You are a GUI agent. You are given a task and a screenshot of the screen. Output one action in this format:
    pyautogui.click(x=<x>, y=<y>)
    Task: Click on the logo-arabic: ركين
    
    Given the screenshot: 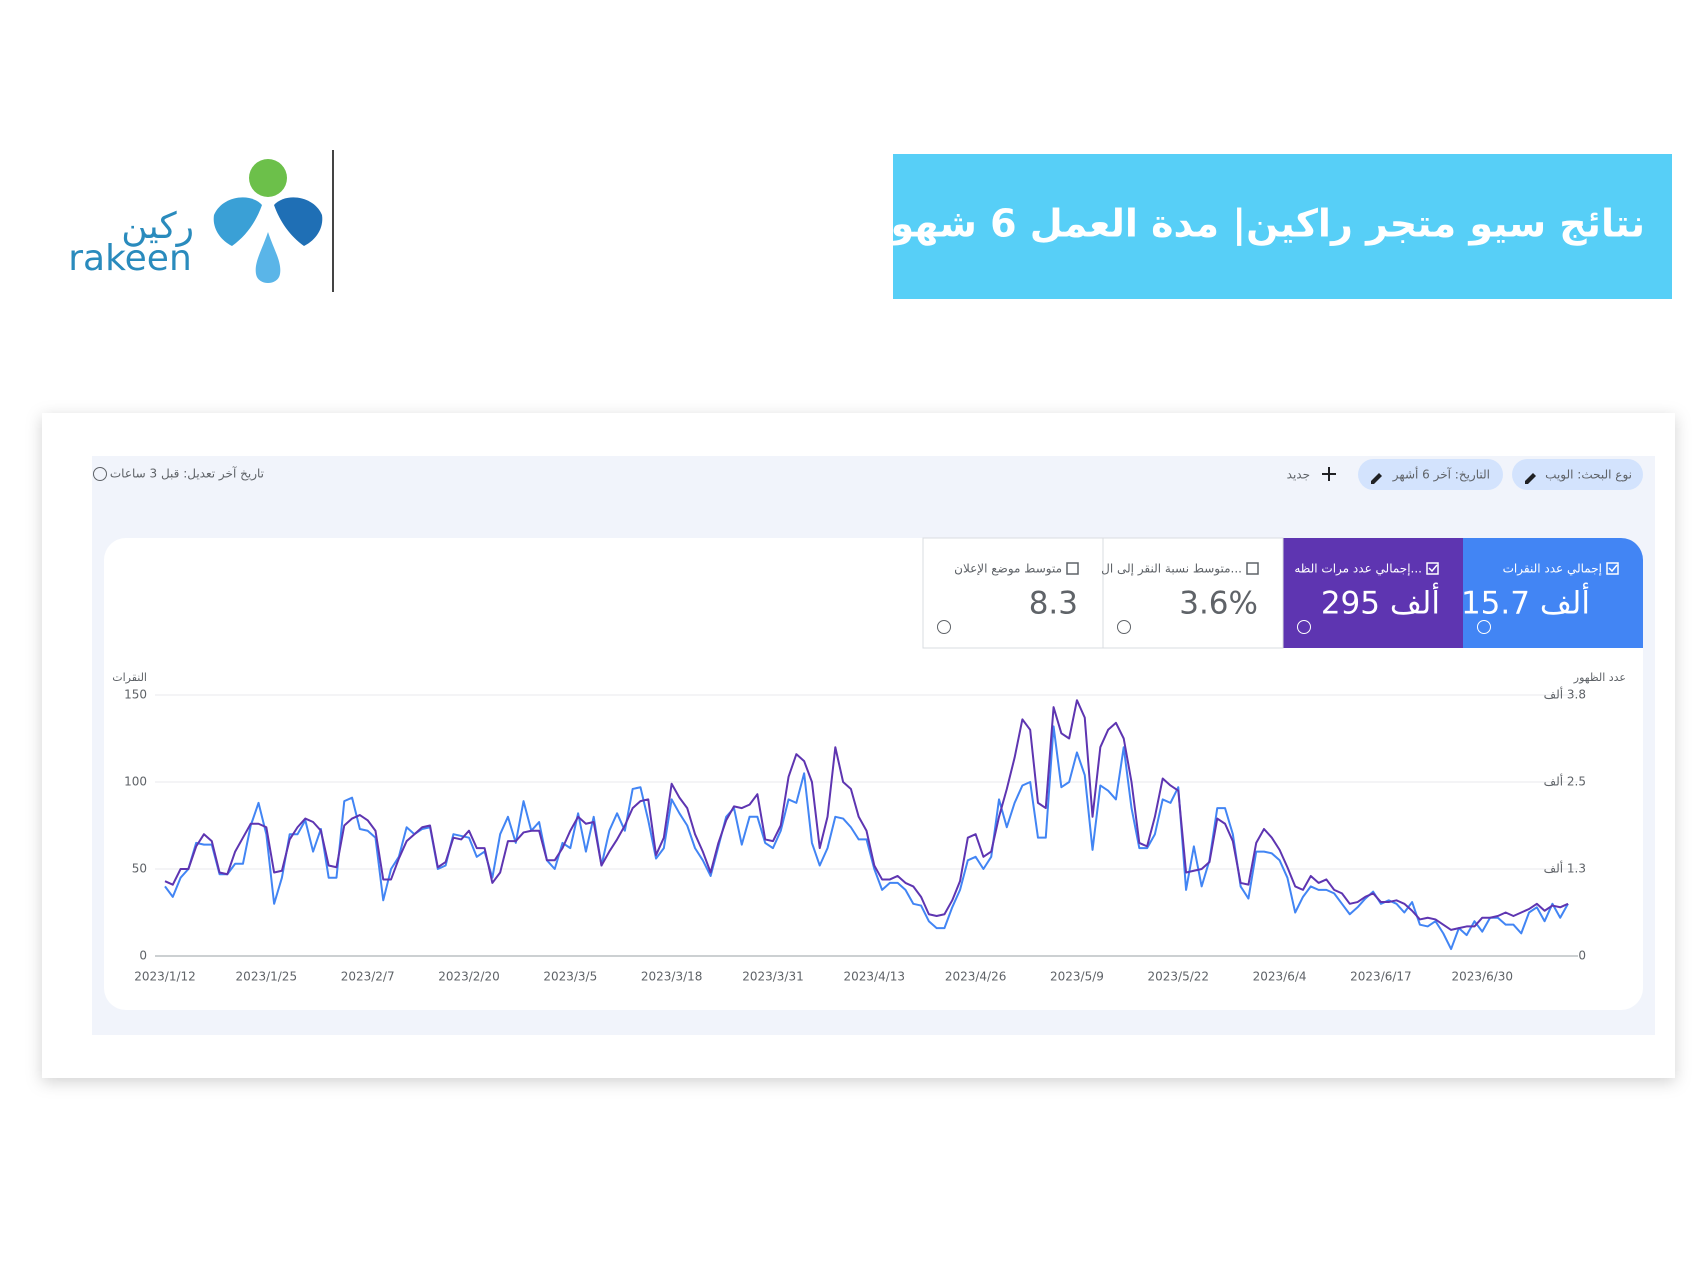 What is the action you would take?
    pyautogui.click(x=157, y=226)
    